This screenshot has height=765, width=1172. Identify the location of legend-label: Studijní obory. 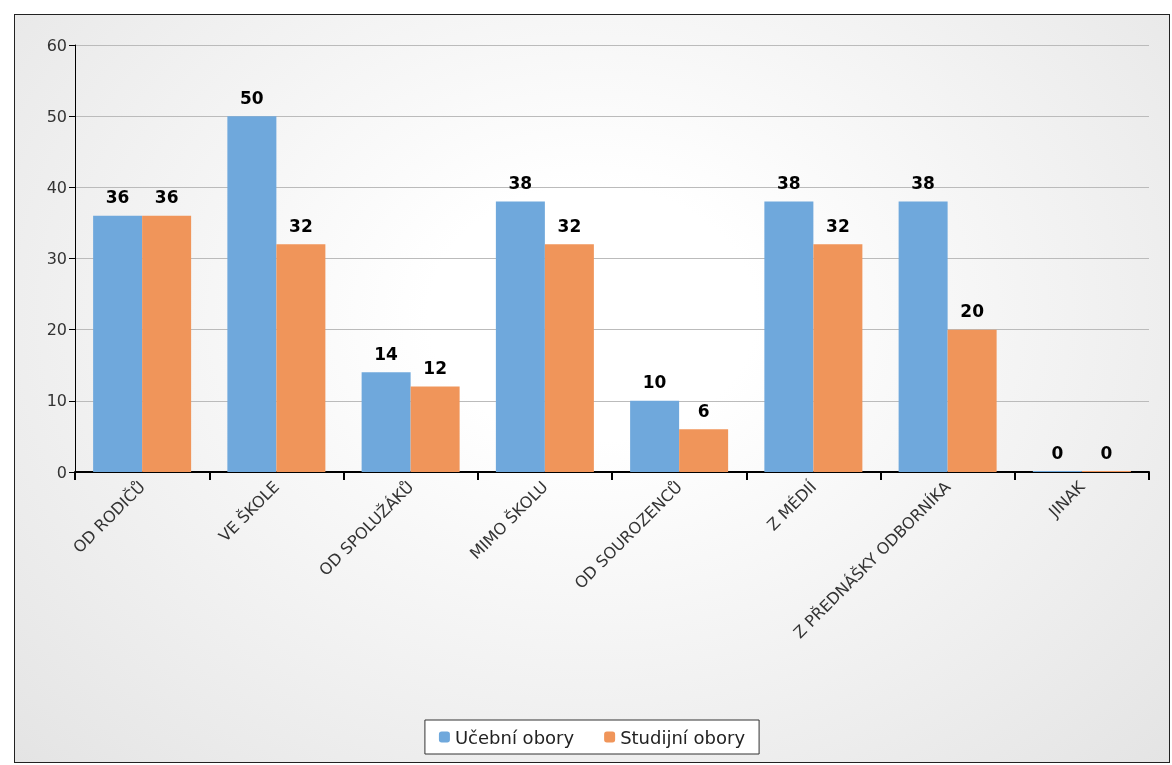
(683, 737).